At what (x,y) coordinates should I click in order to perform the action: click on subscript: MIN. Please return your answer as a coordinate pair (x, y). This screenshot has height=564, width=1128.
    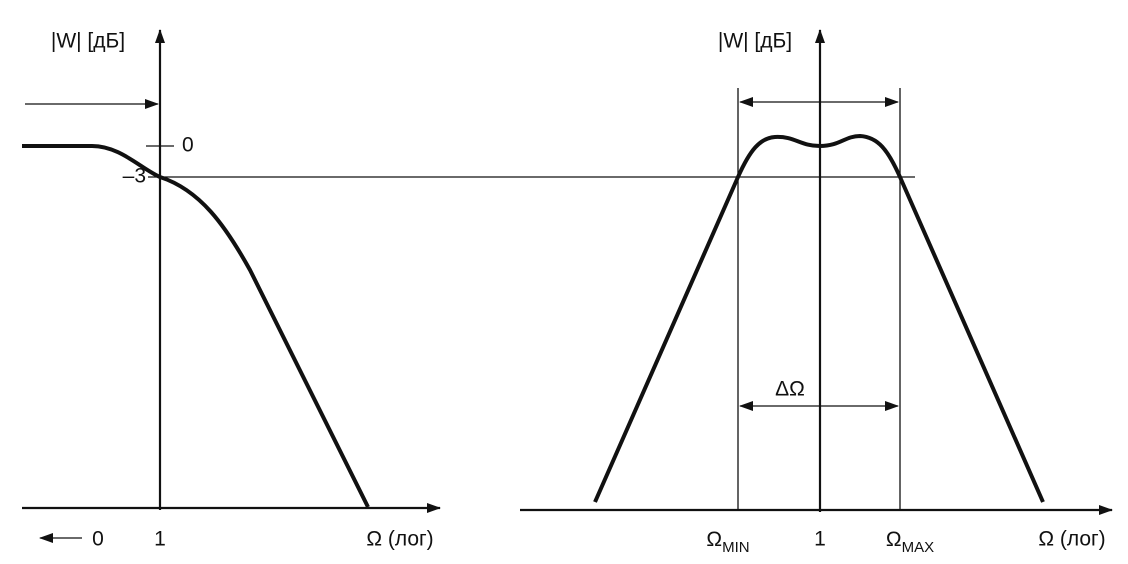
    Looking at the image, I should click on (736, 547).